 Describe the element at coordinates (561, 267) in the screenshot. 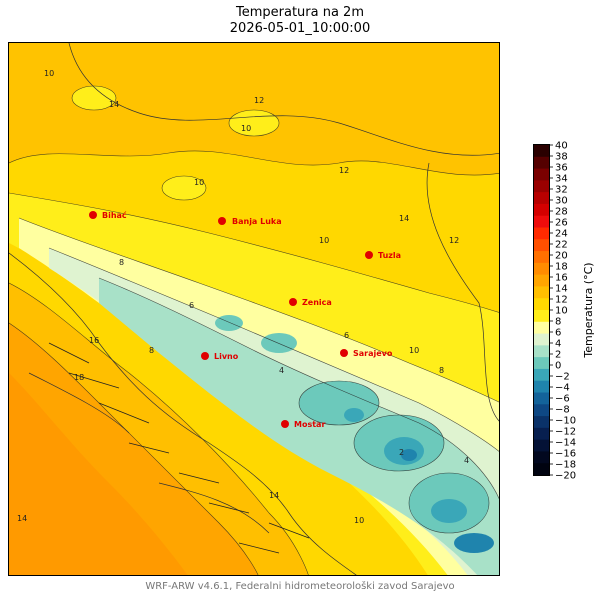

I see `colorbar-tick-label: 18` at that location.